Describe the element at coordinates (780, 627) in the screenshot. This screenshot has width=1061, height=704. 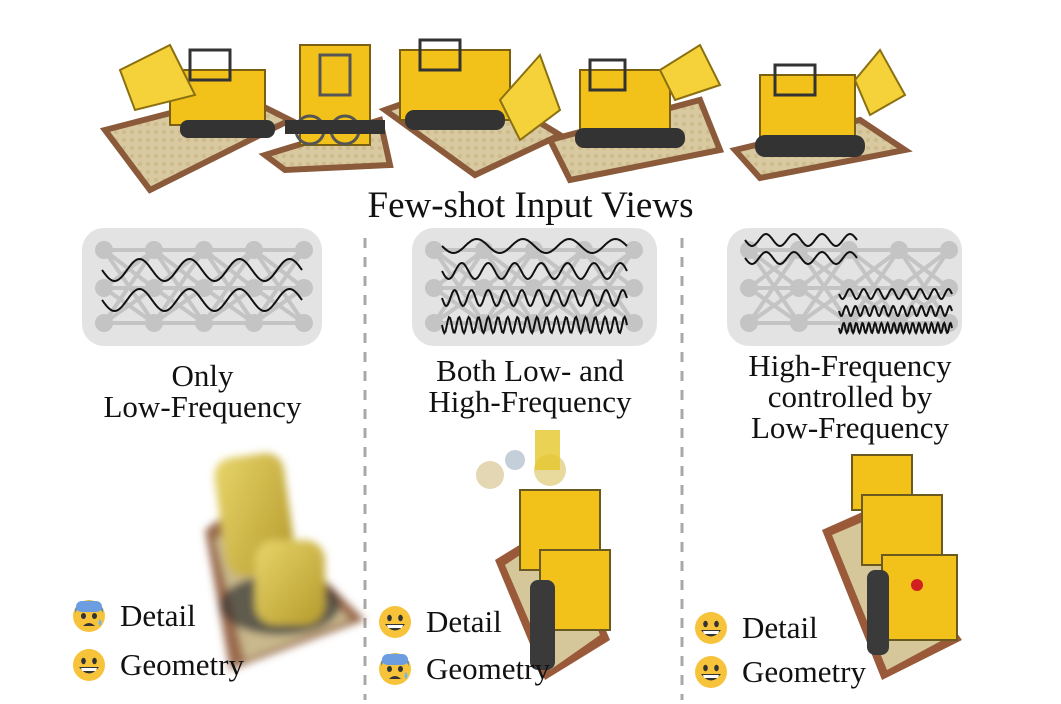
I see `legend-label: Detail` at that location.